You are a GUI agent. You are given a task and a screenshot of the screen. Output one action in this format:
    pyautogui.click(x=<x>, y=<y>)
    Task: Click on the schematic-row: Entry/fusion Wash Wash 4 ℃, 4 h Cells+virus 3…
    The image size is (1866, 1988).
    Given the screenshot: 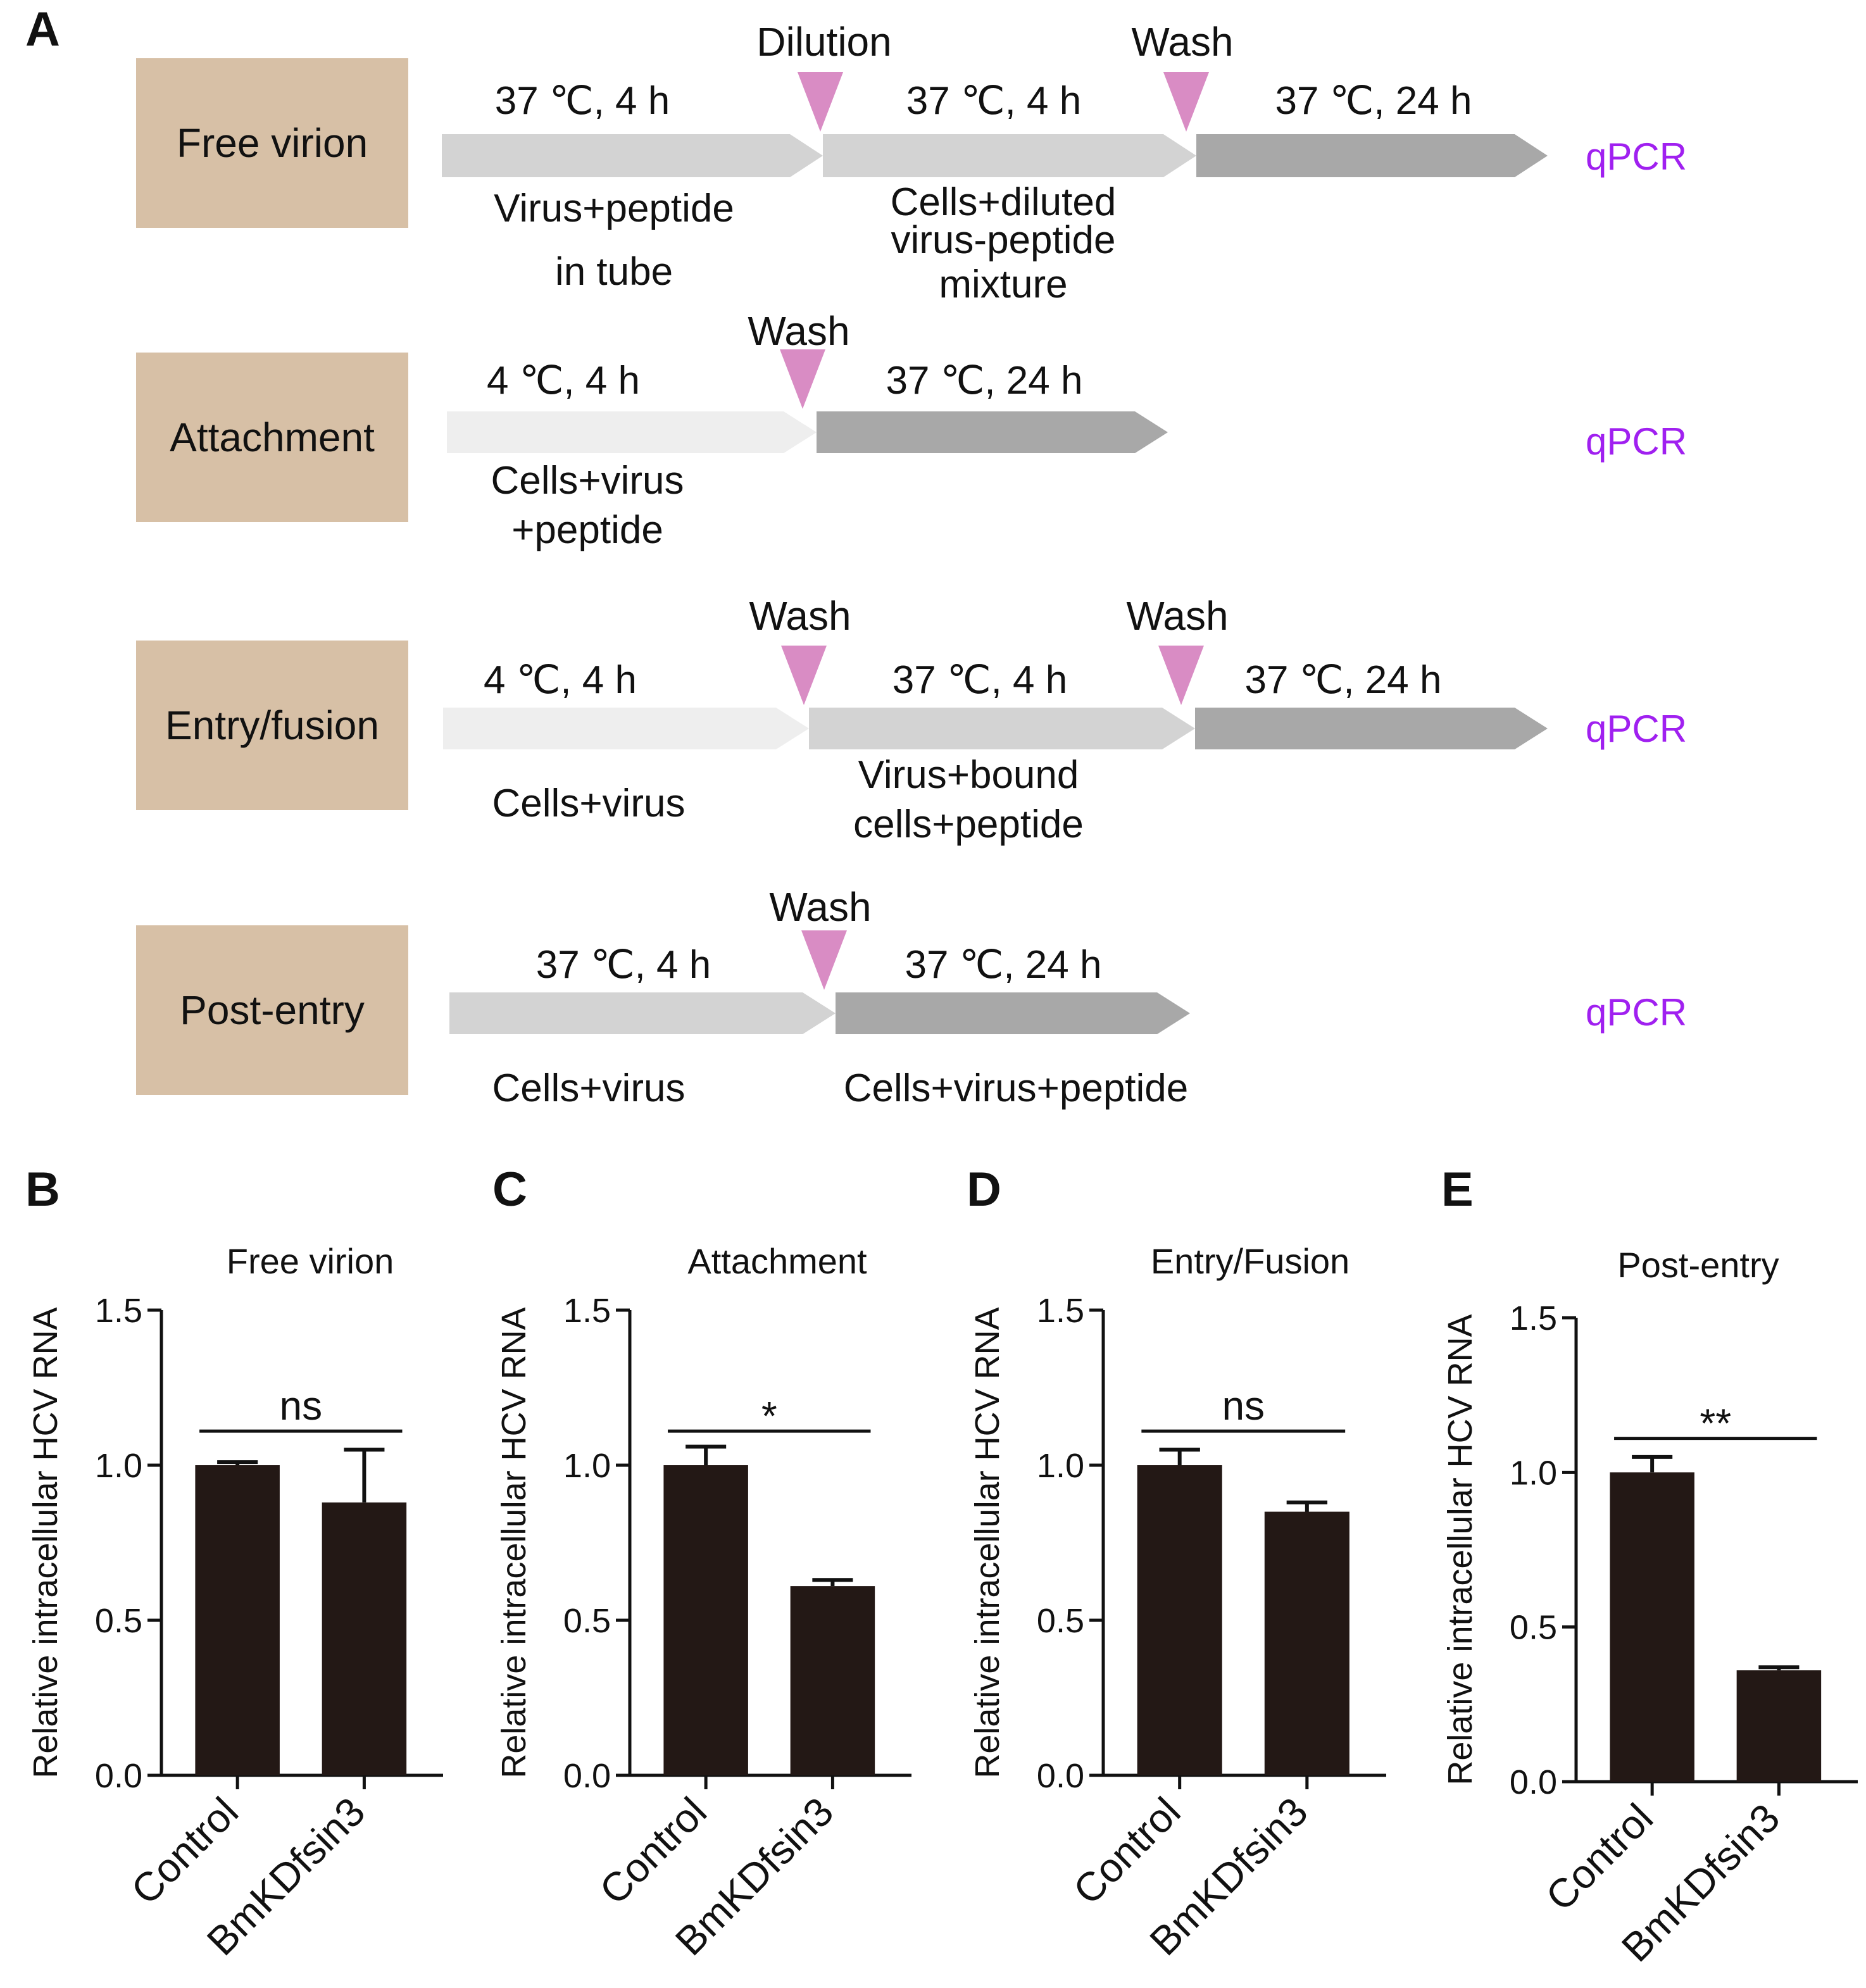 What is the action you would take?
    pyautogui.click(x=911, y=719)
    